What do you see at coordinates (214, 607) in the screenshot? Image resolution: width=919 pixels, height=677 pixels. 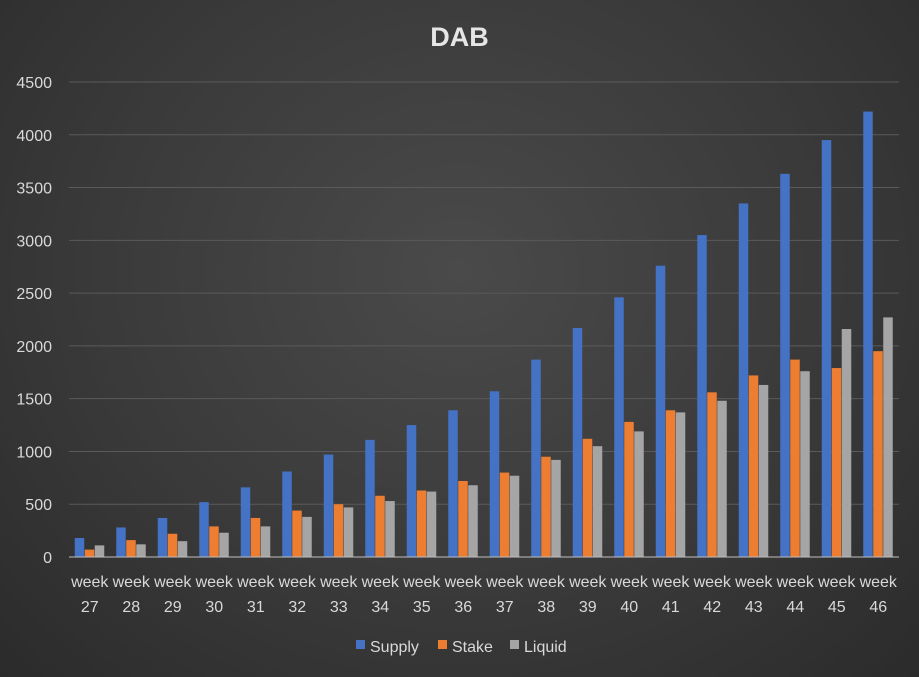 I see `x-tick-label: 30` at bounding box center [214, 607].